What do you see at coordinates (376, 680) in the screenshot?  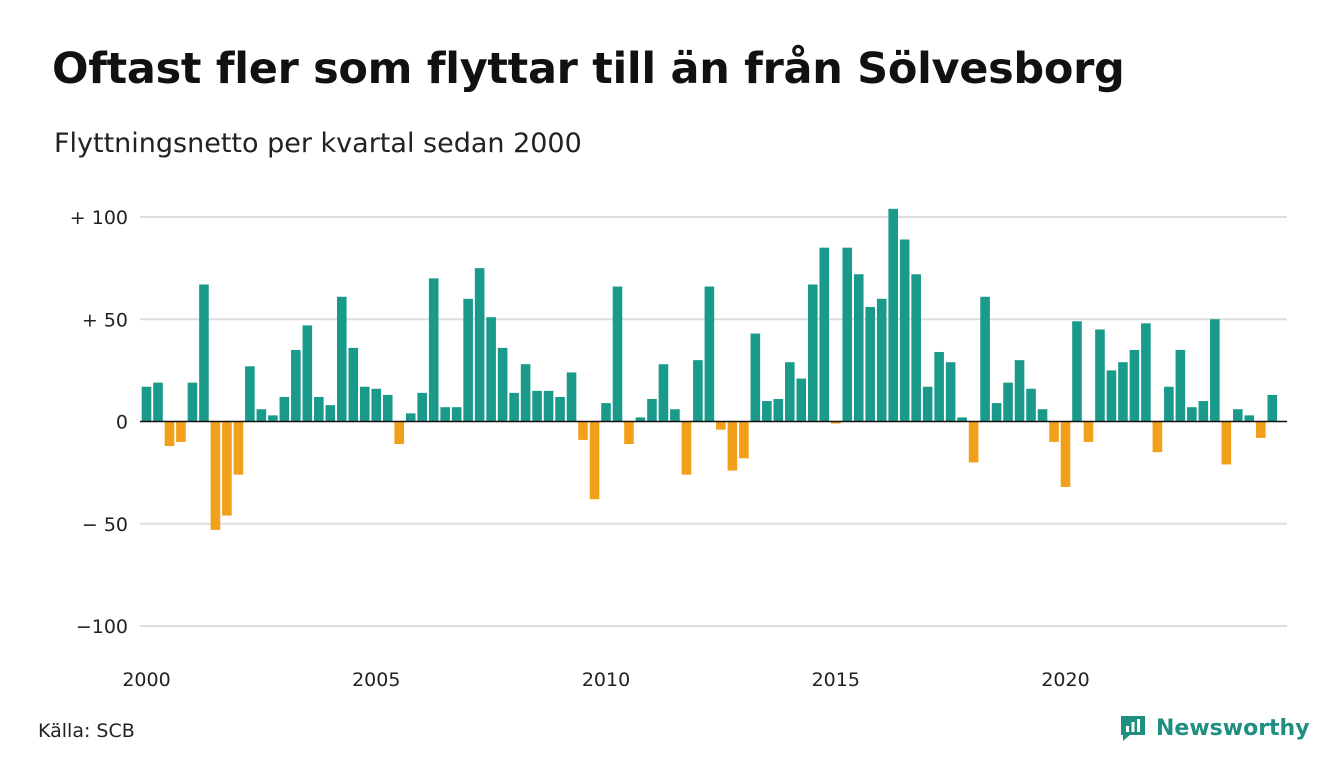 I see `x-tick-label: 2005` at bounding box center [376, 680].